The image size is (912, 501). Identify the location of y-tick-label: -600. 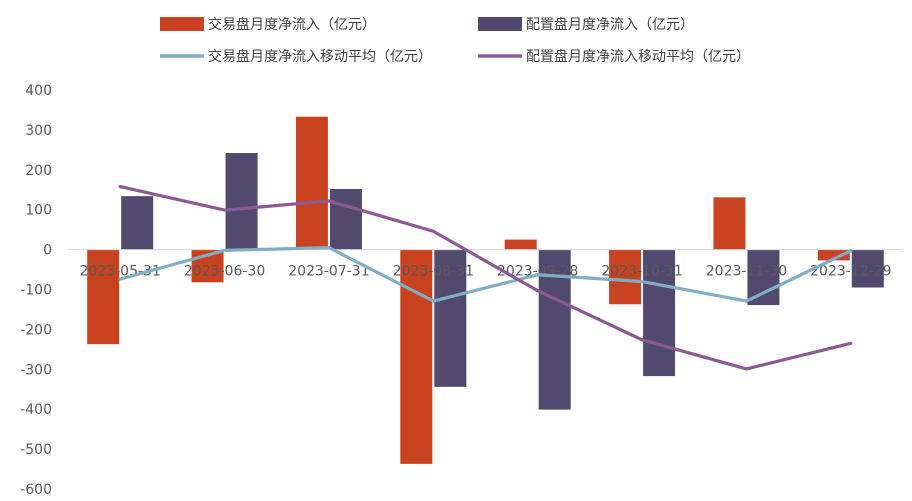
(36, 490).